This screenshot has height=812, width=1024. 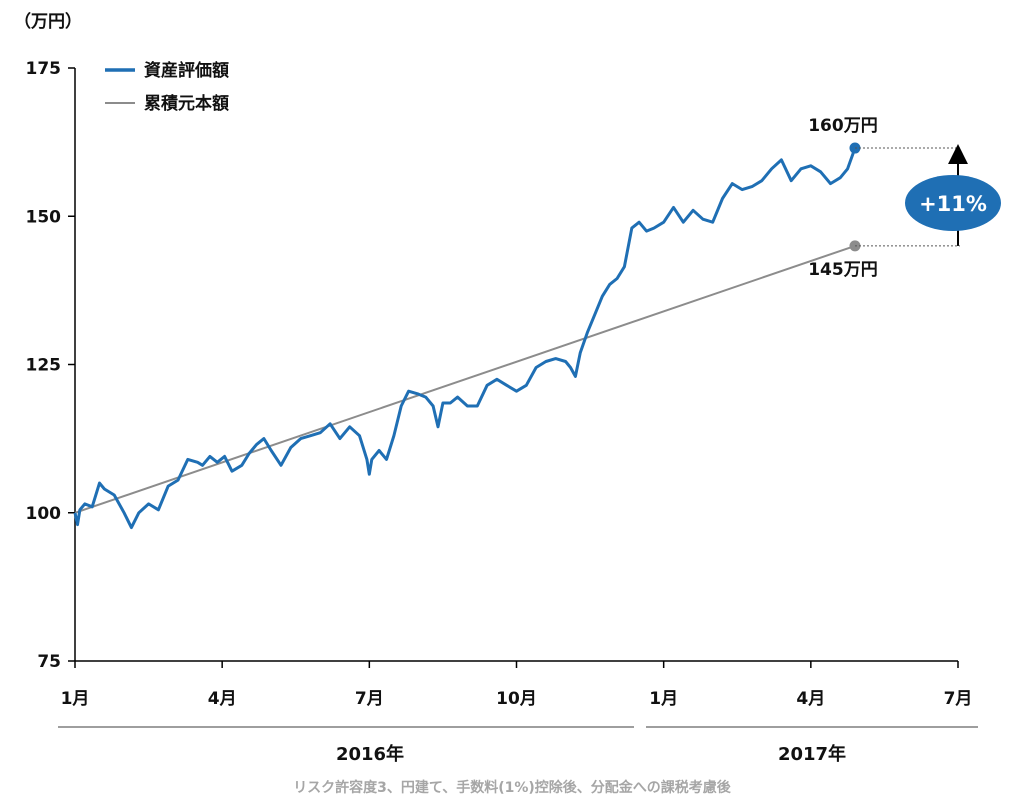 What do you see at coordinates (370, 754) in the screenshot?
I see `year-label-2016: 2016年` at bounding box center [370, 754].